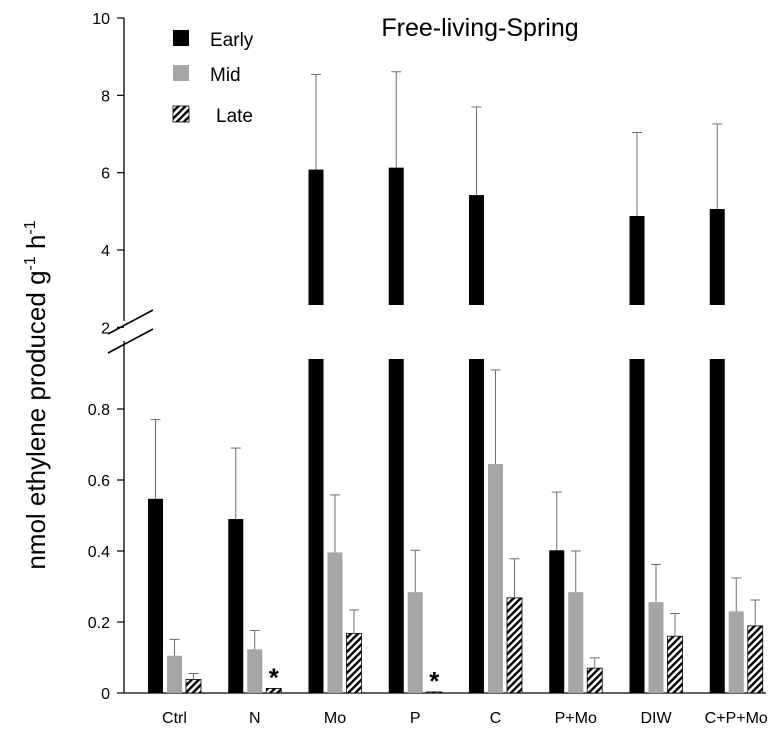 This screenshot has width=770, height=735. What do you see at coordinates (465, 718) in the screenshot?
I see `category-labels: Ctrl N Mo P C P+Mo DIW C+P+Mo` at bounding box center [465, 718].